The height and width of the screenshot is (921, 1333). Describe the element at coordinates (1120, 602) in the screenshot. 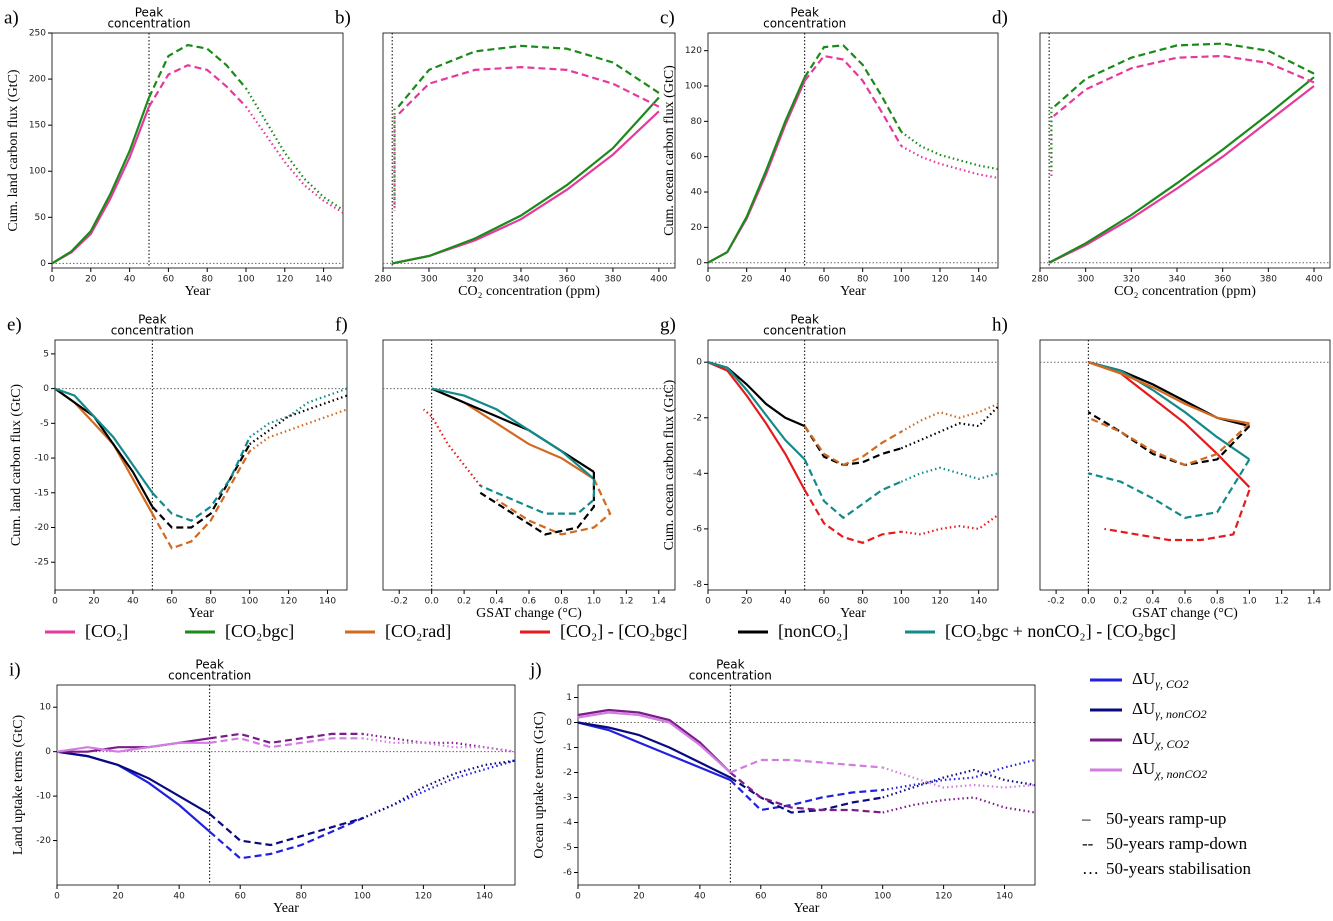

I see `x-tick-label: 0.2` at that location.